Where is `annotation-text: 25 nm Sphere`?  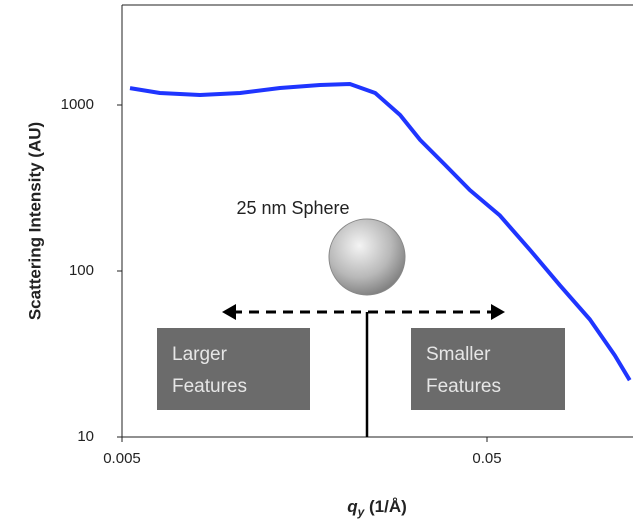 annotation-text: 25 nm Sphere is located at coordinates (292, 208).